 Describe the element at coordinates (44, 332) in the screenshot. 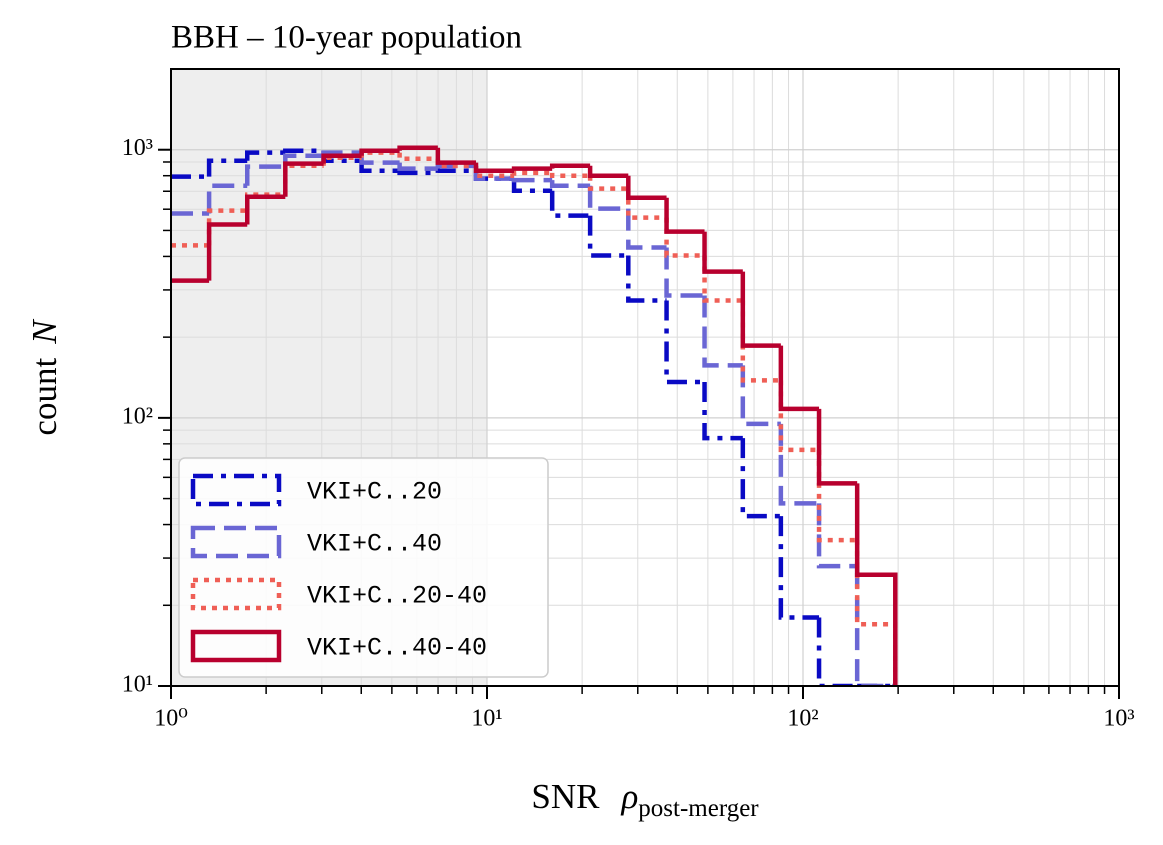

I see `y-label-symbol: N` at that location.